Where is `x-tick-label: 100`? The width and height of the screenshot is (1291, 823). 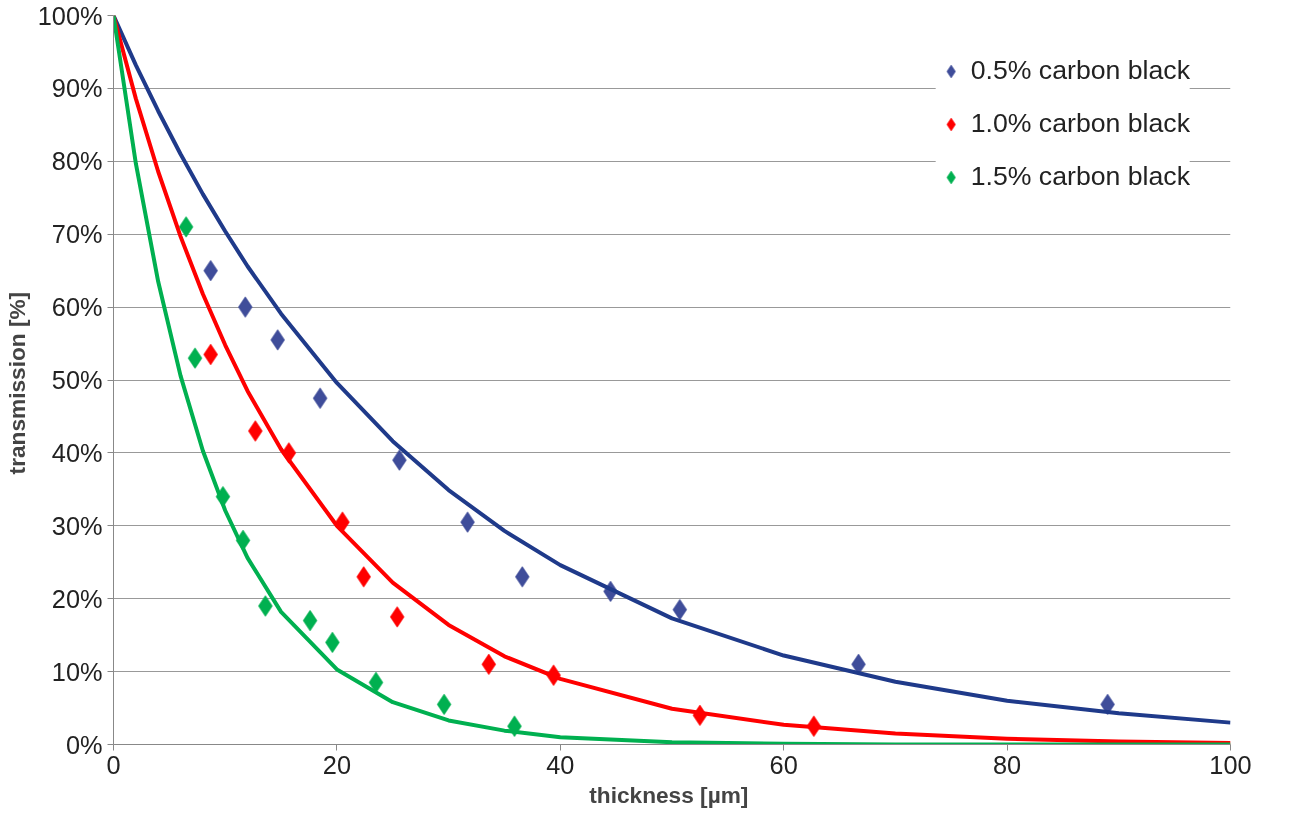
x-tick-label: 100 is located at coordinates (1230, 764).